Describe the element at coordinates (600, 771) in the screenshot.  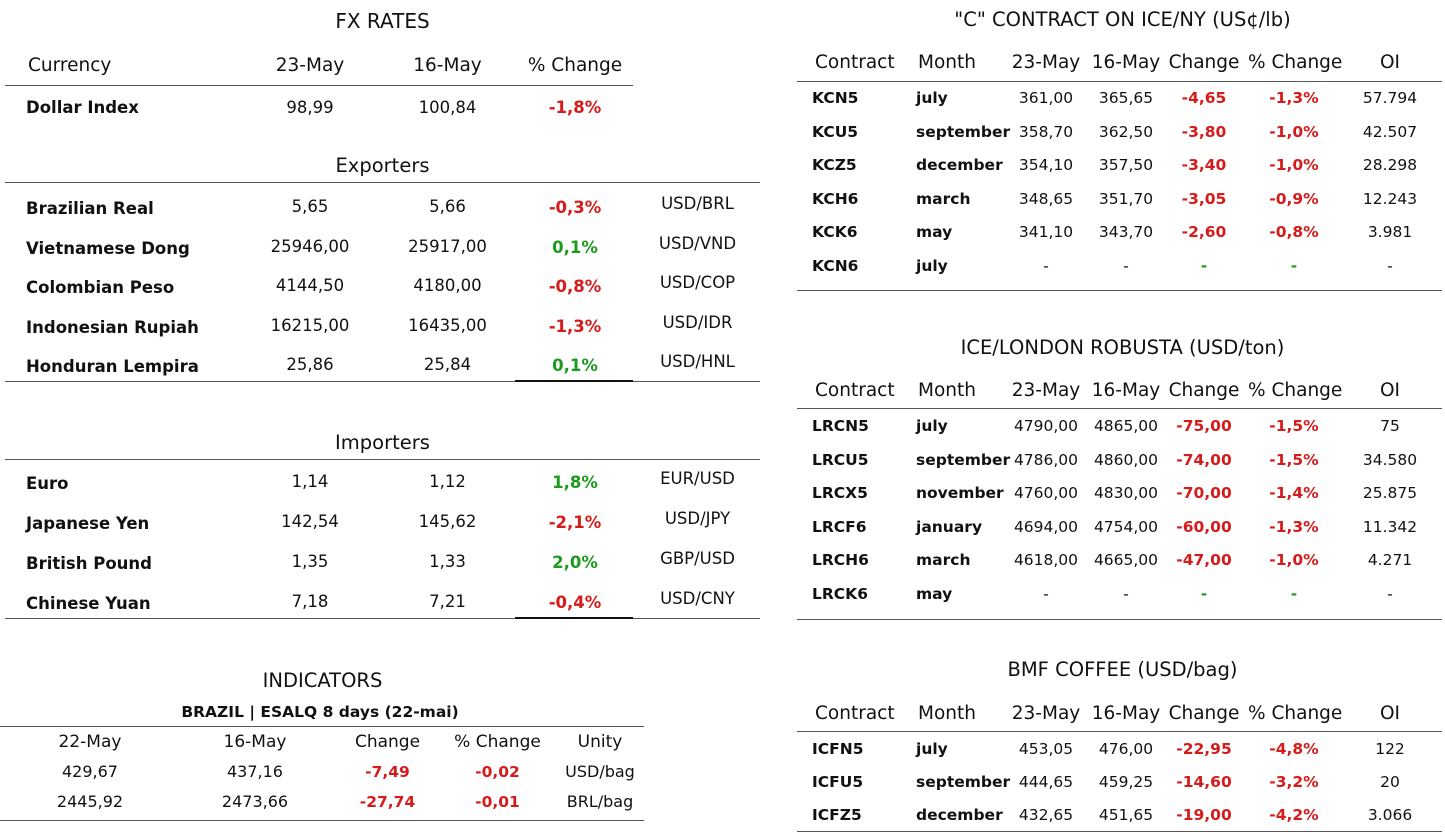
I see `indicators-cell: USD/bag` at that location.